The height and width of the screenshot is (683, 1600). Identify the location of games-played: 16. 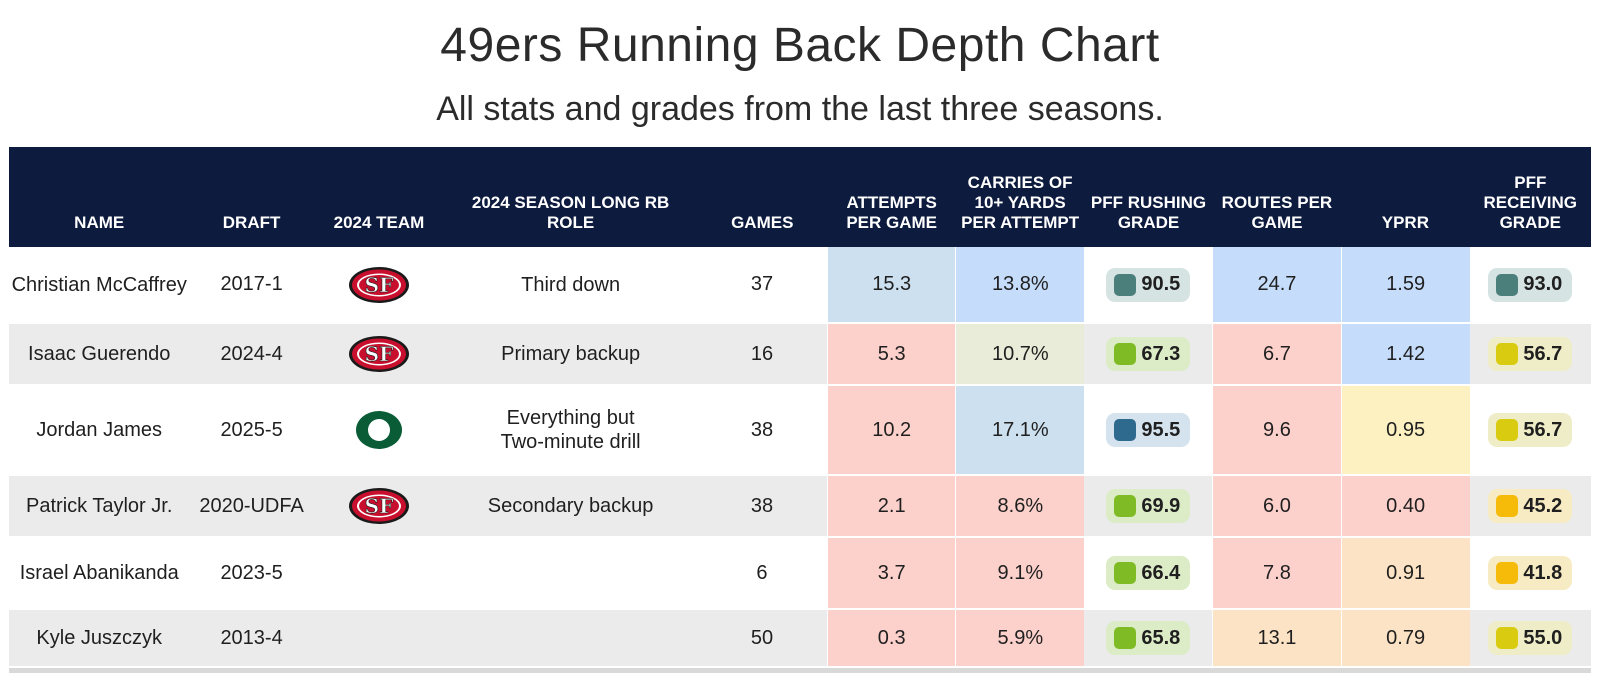
(762, 354).